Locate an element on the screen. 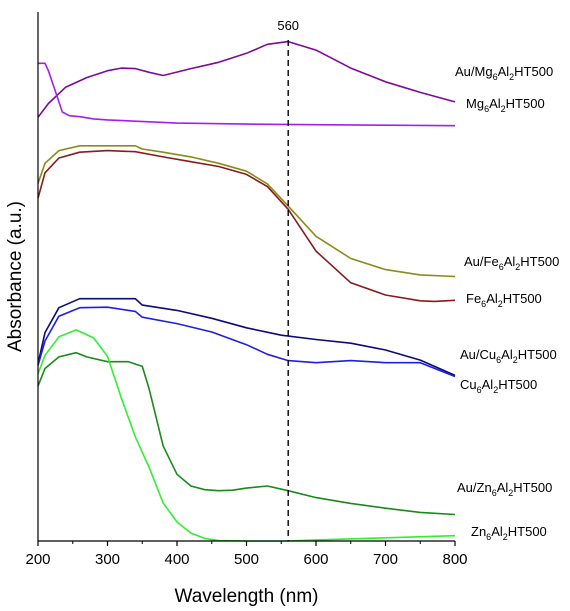 The width and height of the screenshot is (570, 611). label-text: Cu is located at coordinates (468, 384).